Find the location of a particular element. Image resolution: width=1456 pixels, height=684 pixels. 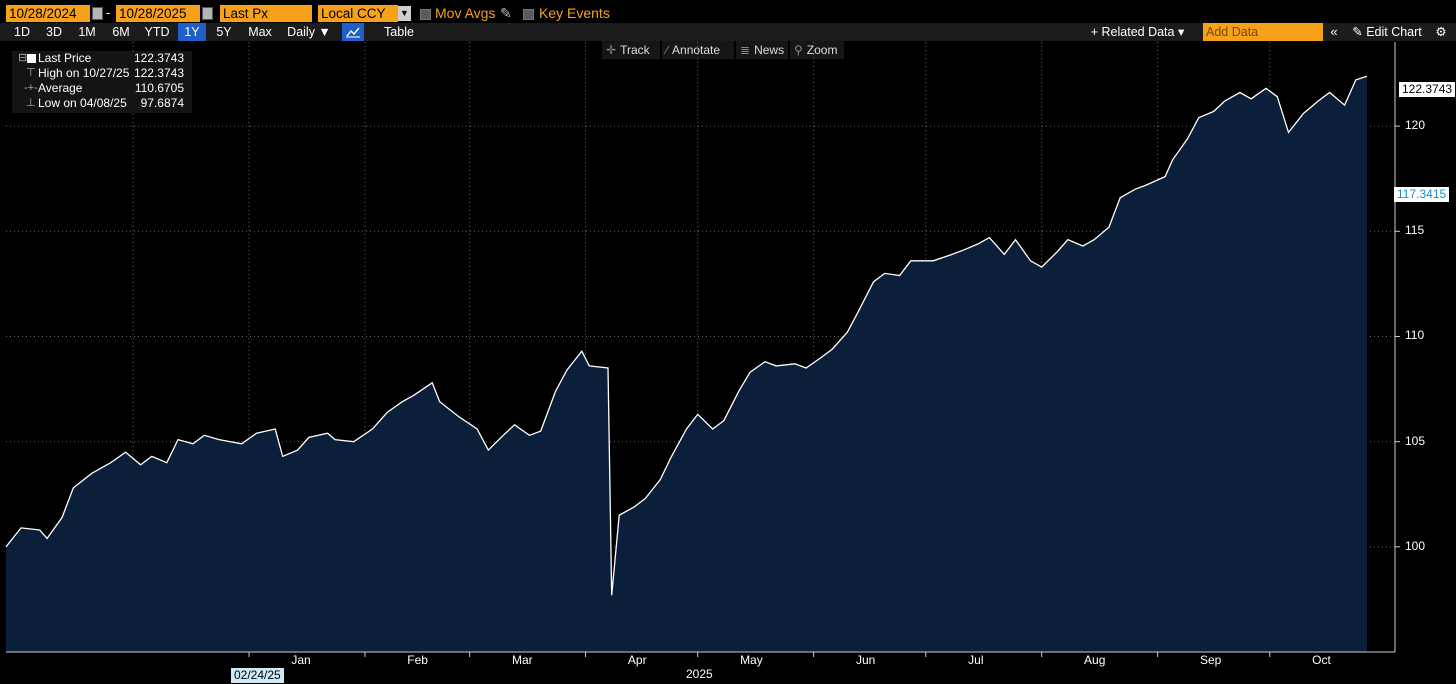

zoom-tool: ⚲ Zoom is located at coordinates (817, 50).